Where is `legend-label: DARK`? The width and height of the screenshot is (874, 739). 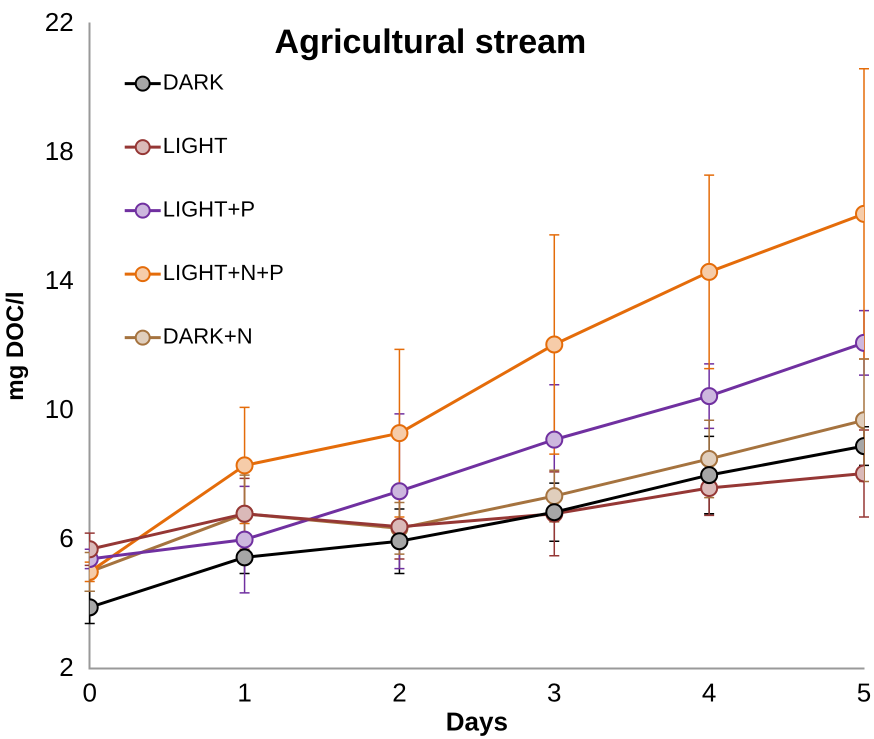 legend-label: DARK is located at coordinates (193, 82).